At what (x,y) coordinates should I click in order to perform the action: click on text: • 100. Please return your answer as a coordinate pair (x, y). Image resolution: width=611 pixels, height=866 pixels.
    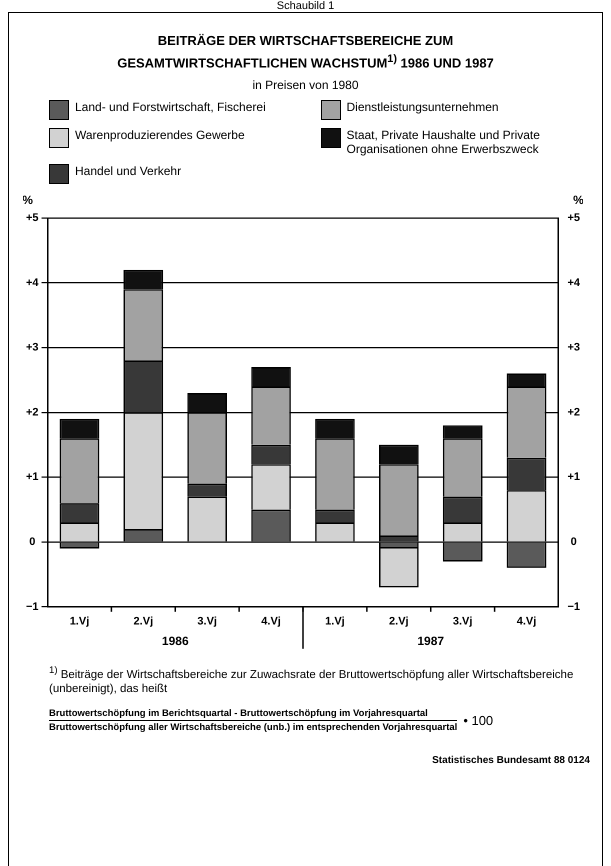
    Looking at the image, I should click on (478, 720).